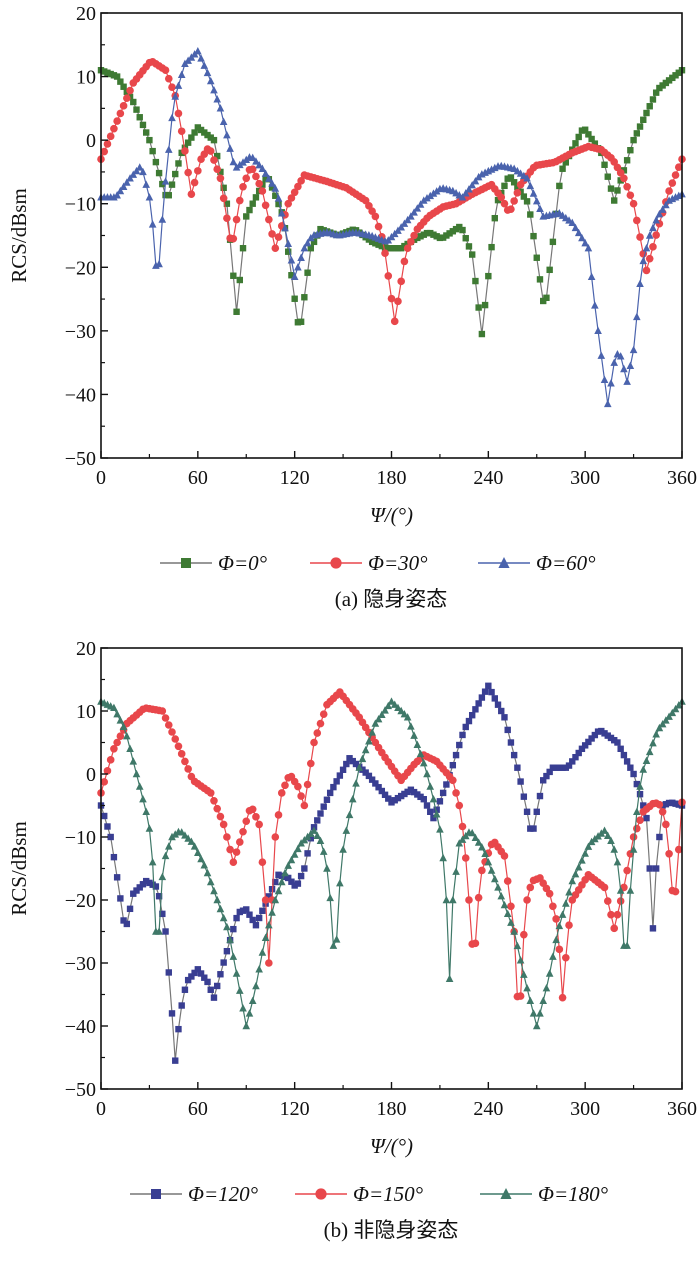  Describe the element at coordinates (566, 563) in the screenshot. I see `legend-label: Φ=60°` at that location.